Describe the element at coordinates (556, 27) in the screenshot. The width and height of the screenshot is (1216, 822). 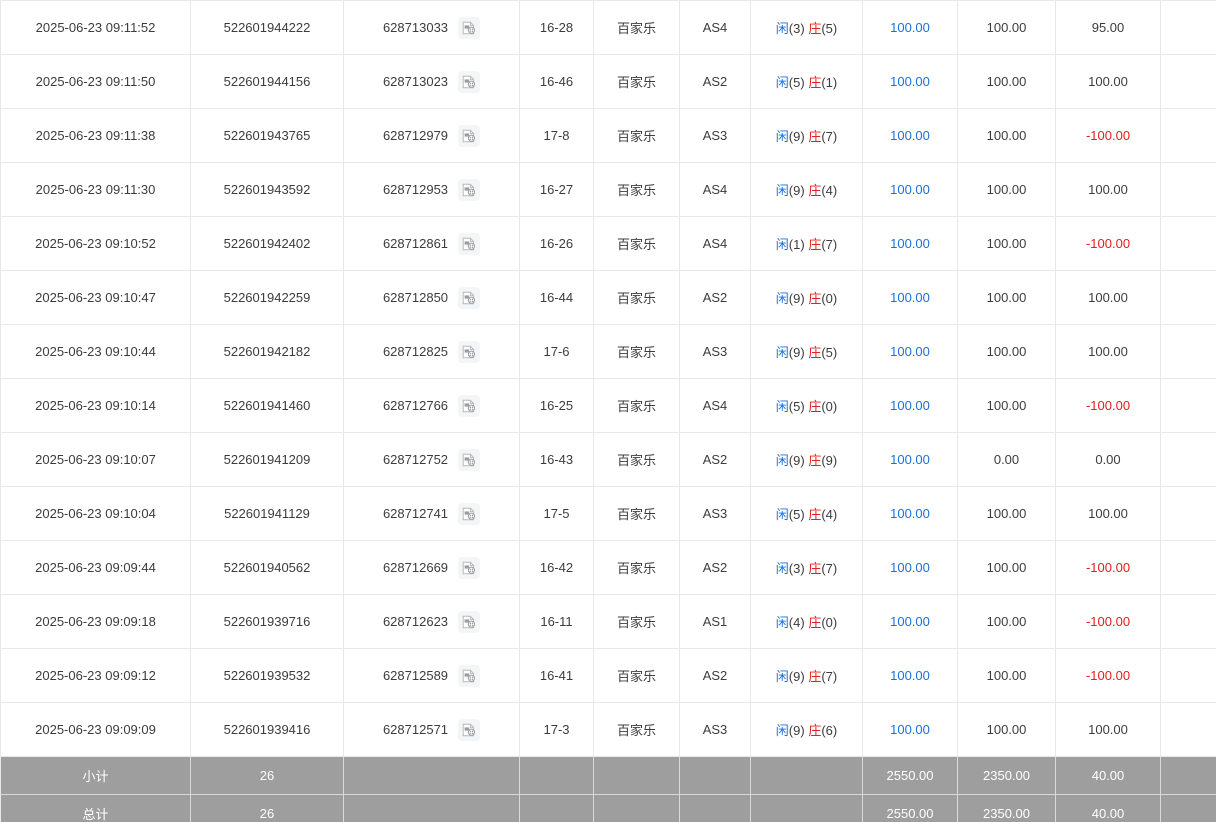
I see `cell-table-shoe: 16-28` at that location.